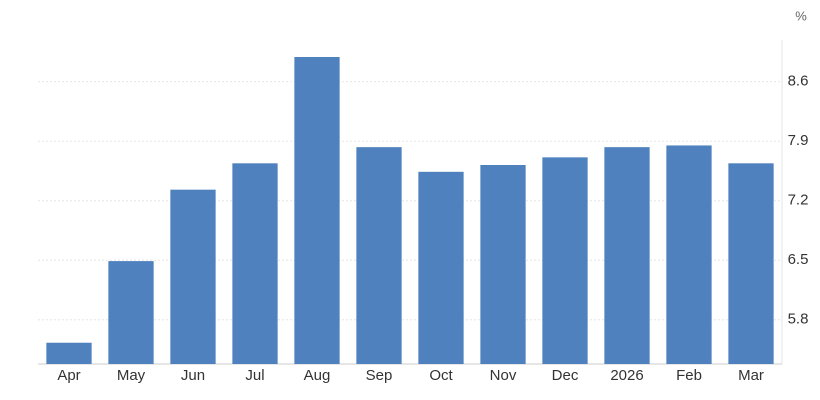 This screenshot has height=400, width=820. I want to click on y-tick-label: 5.8, so click(798, 319).